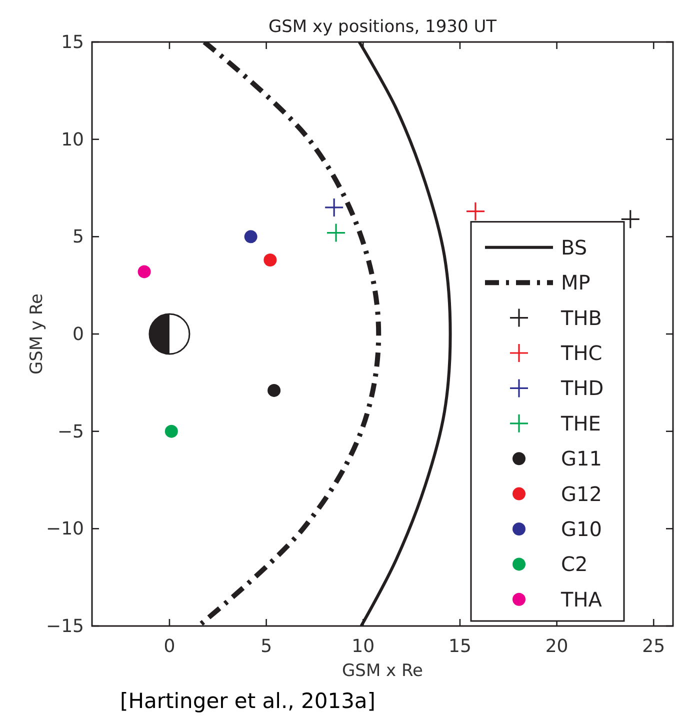 The width and height of the screenshot is (682, 721). I want to click on chart-title: GSM xy positions, 1930 UT, so click(383, 27).